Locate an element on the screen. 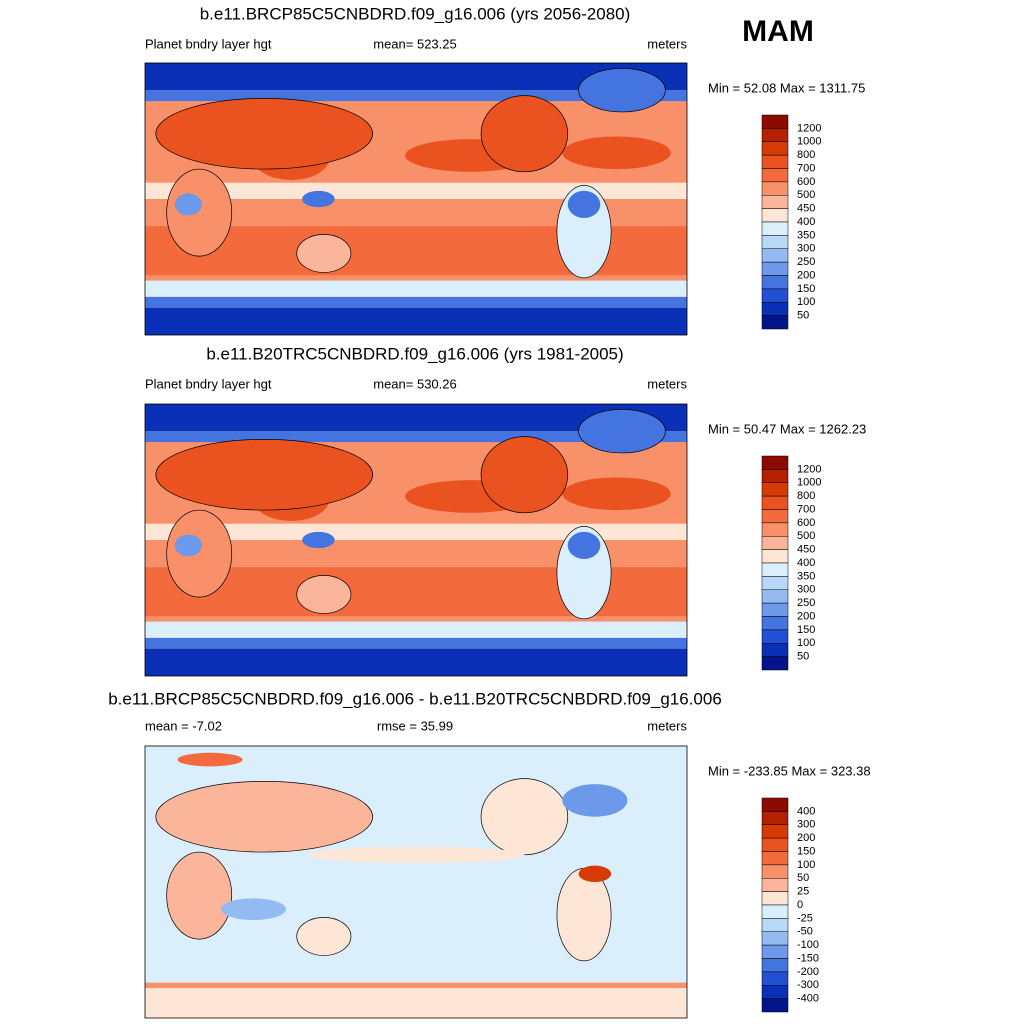  left-string: Planet bndry layer hgt is located at coordinates (208, 383).